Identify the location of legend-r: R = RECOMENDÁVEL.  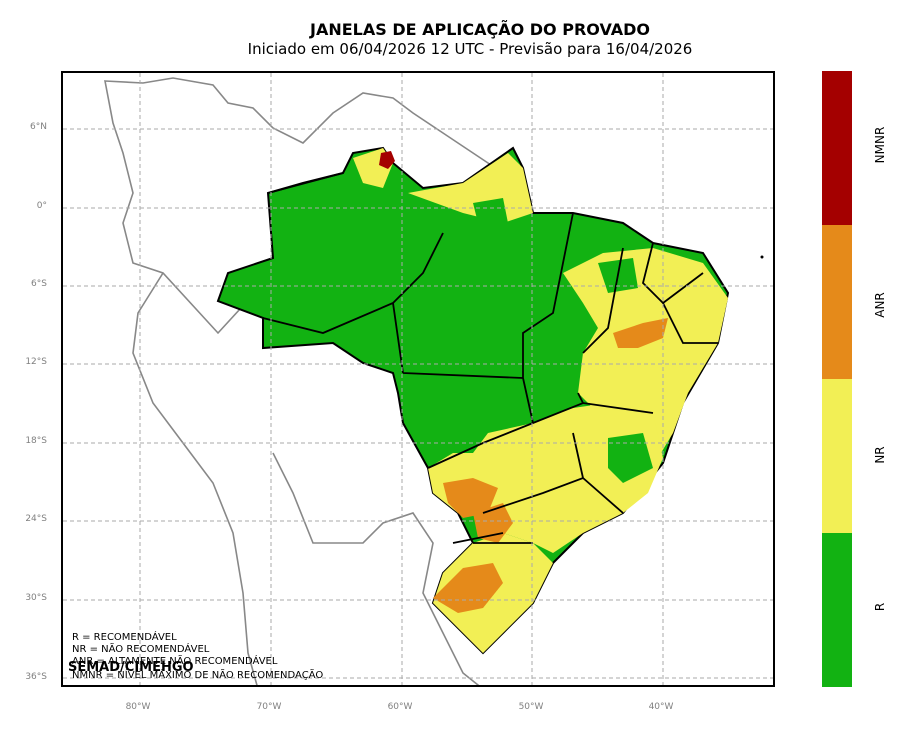
(124, 637).